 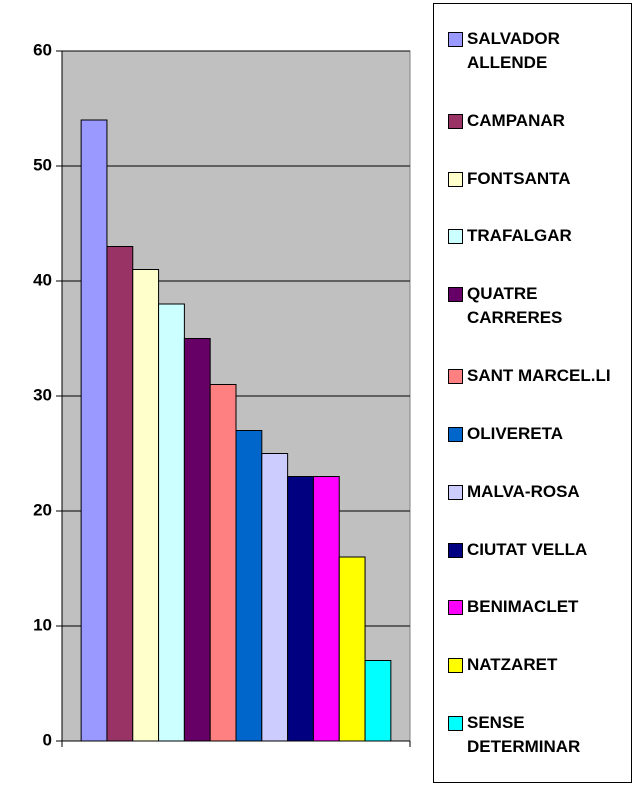 I want to click on legend-entry: OLIVERETA, so click(x=539, y=434).